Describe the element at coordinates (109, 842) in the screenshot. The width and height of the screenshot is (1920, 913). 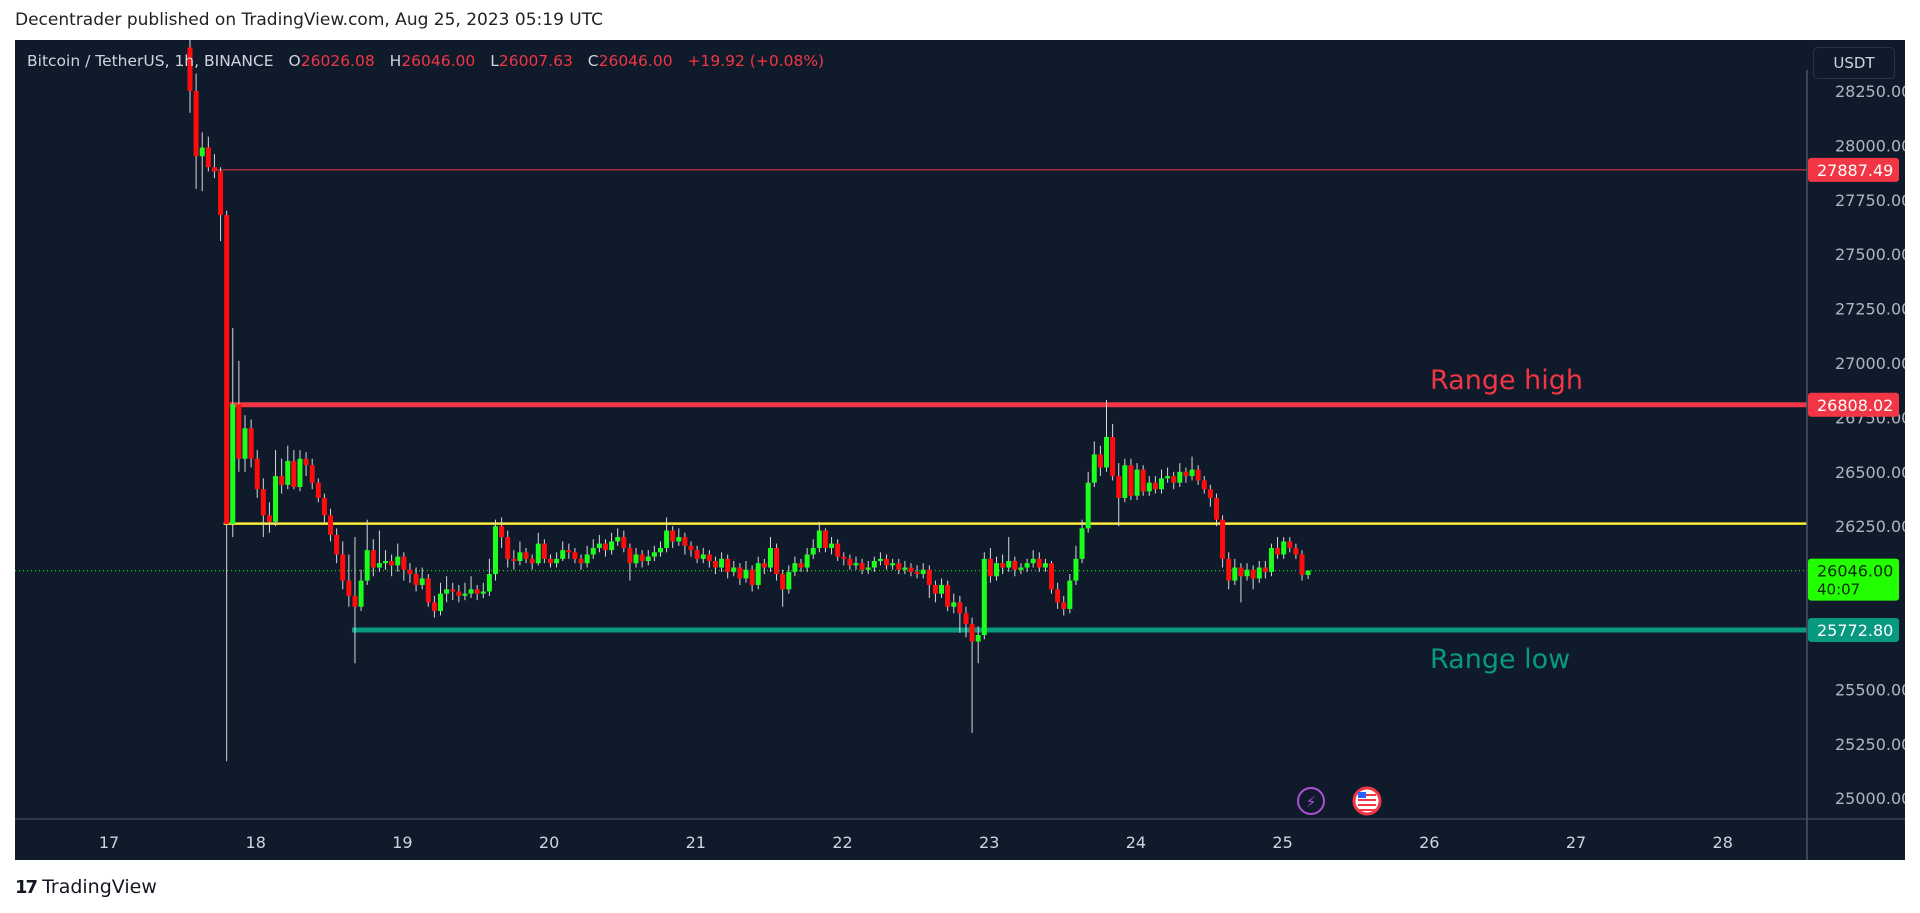
I see `x-tick-label: 17` at that location.